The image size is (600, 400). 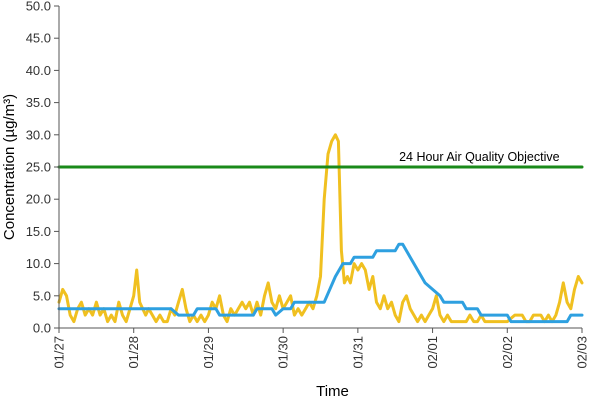 What do you see at coordinates (38, 7) in the screenshot?
I see `y-tick-label: 50.0` at bounding box center [38, 7].